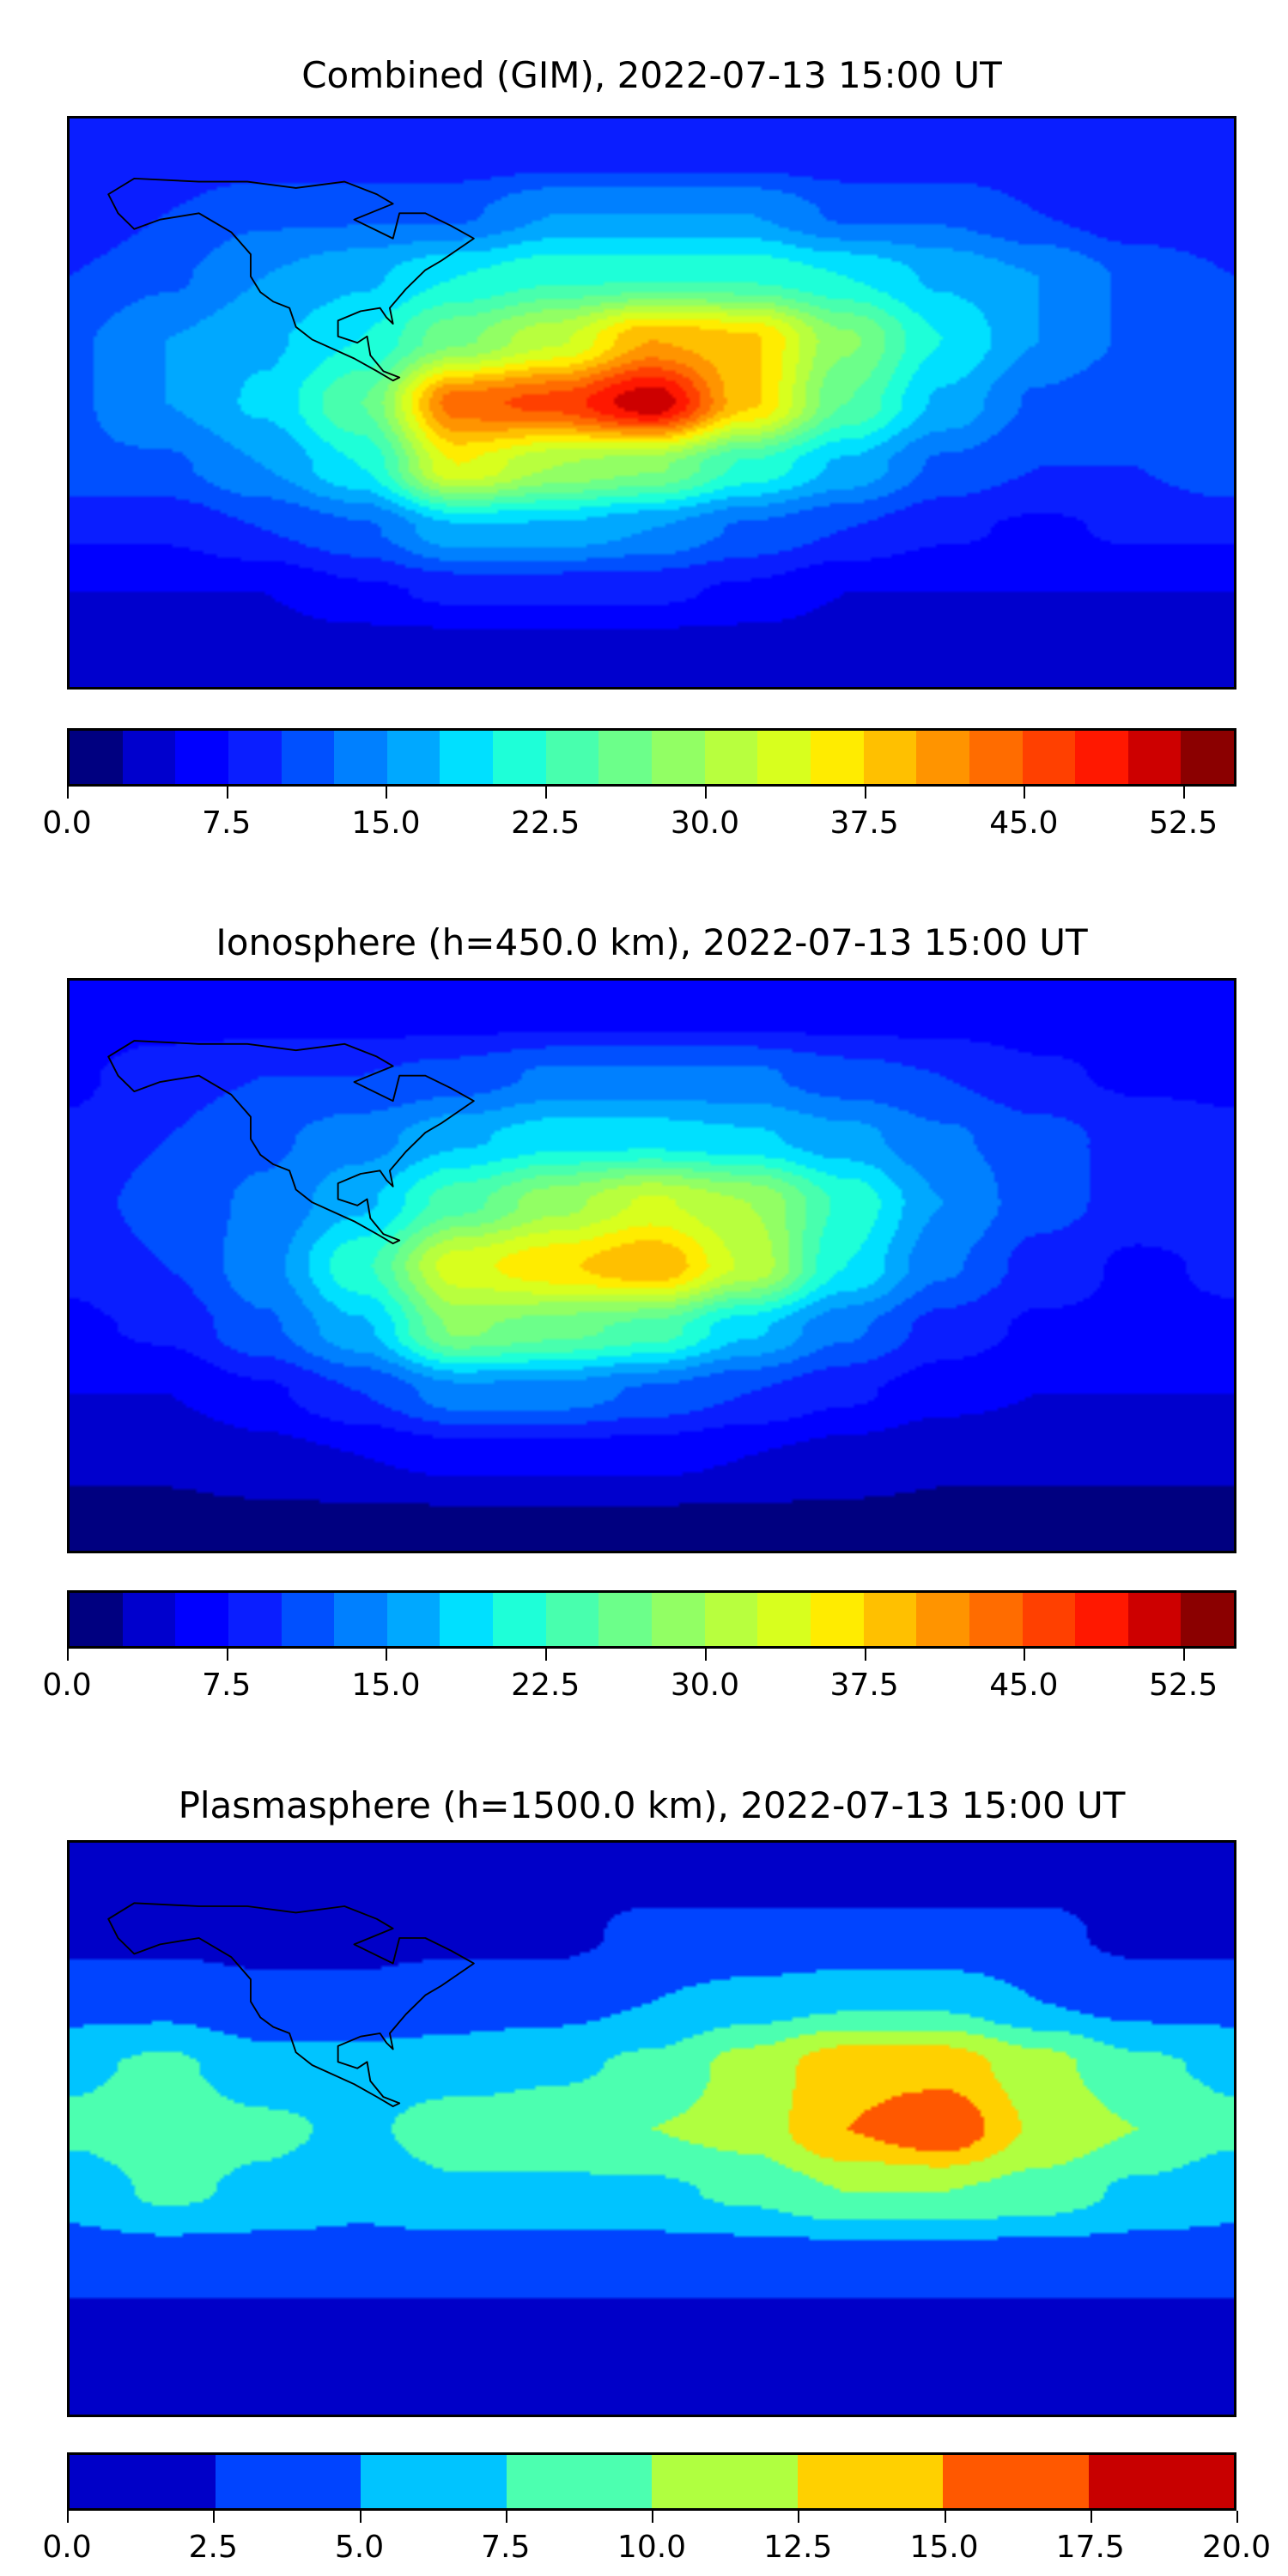 The height and width of the screenshot is (2576, 1288). What do you see at coordinates (651, 2481) in the screenshot?
I see `colorbar-plasmasphere` at bounding box center [651, 2481].